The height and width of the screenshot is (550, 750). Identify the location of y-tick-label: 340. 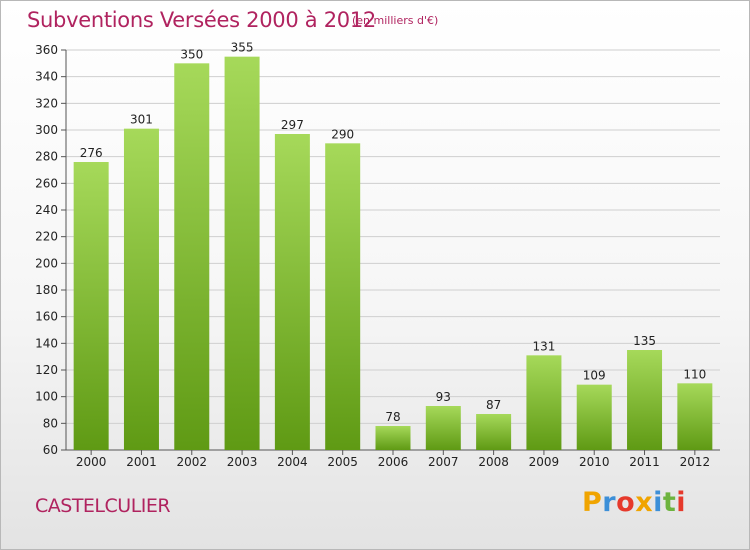
(46, 77).